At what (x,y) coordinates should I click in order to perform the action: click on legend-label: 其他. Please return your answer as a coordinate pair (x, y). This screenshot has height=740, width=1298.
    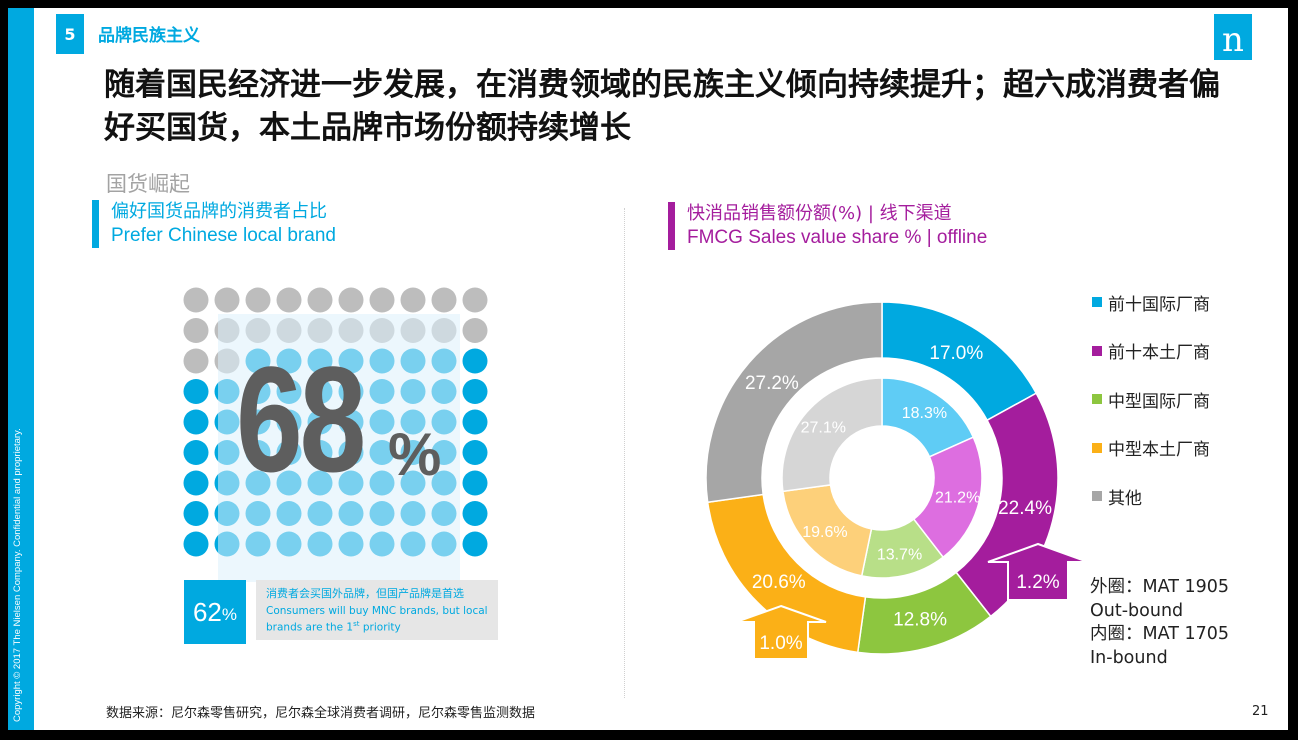
    Looking at the image, I should click on (1125, 498).